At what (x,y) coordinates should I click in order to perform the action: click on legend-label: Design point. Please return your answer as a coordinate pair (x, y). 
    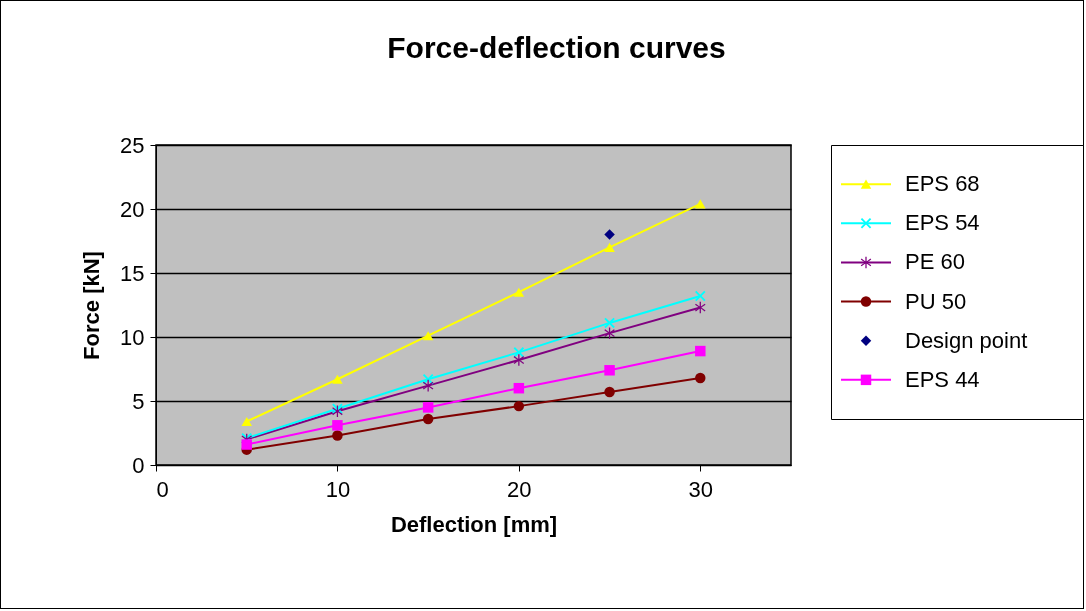
    Looking at the image, I should click on (966, 340).